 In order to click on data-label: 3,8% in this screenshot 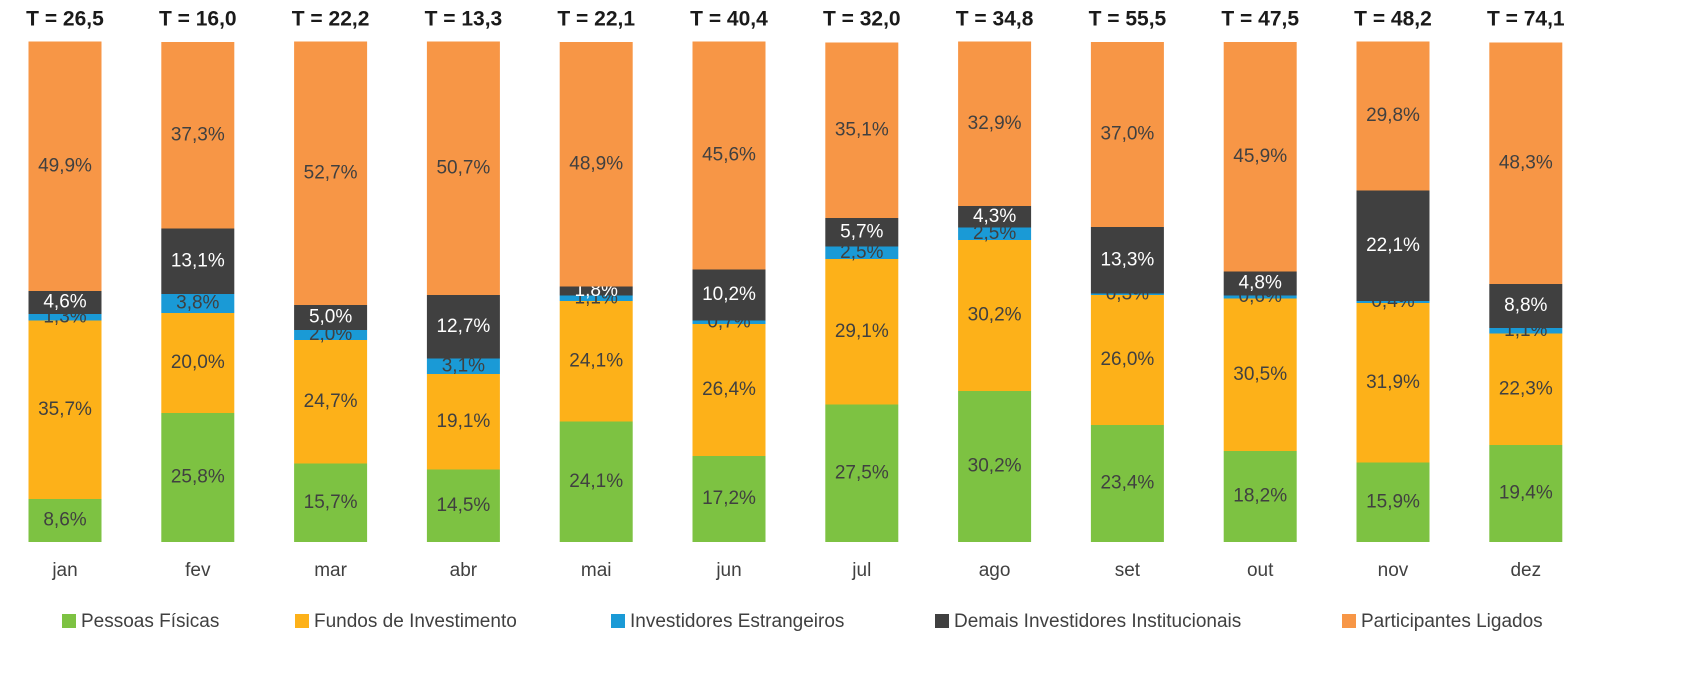, I will do `click(197, 303)`.